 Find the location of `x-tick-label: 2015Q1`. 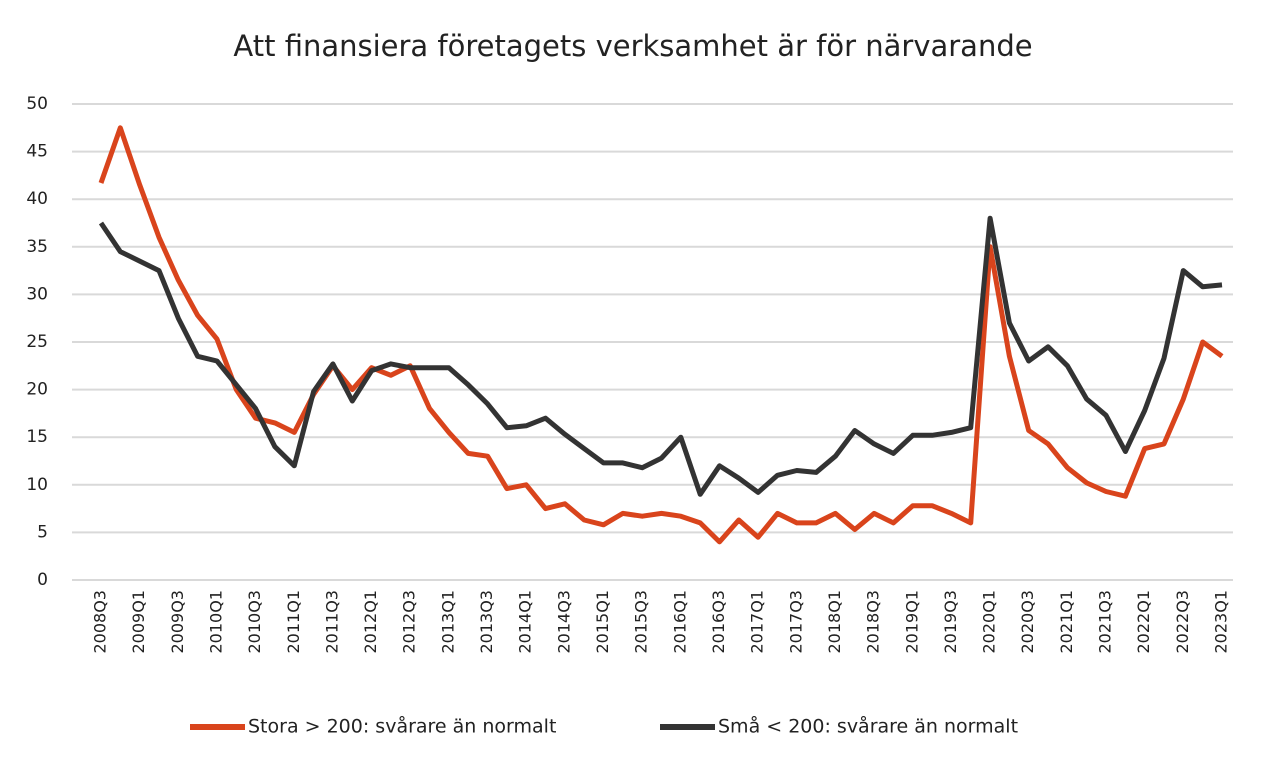

x-tick-label: 2015Q1 is located at coordinates (602, 622).